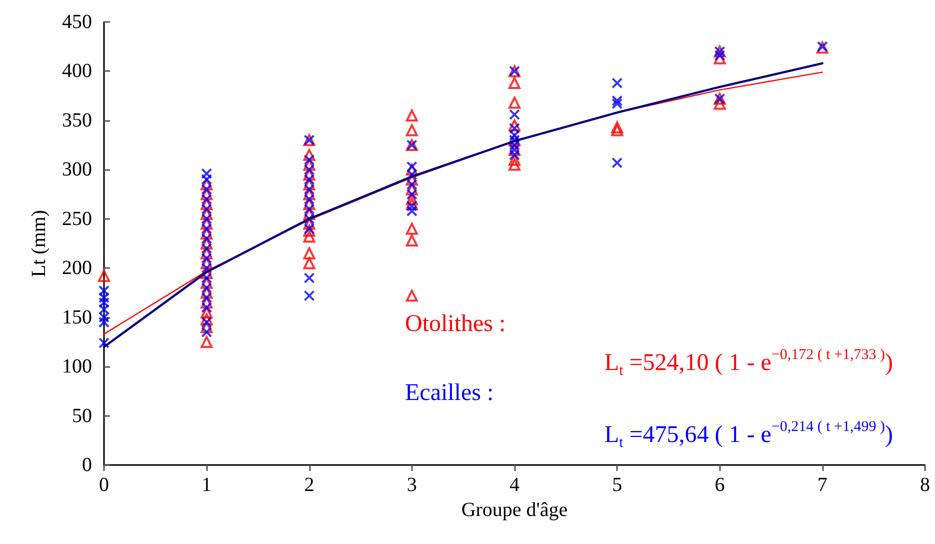 The width and height of the screenshot is (935, 544). I want to click on y-tick-label: 150, so click(77, 317).